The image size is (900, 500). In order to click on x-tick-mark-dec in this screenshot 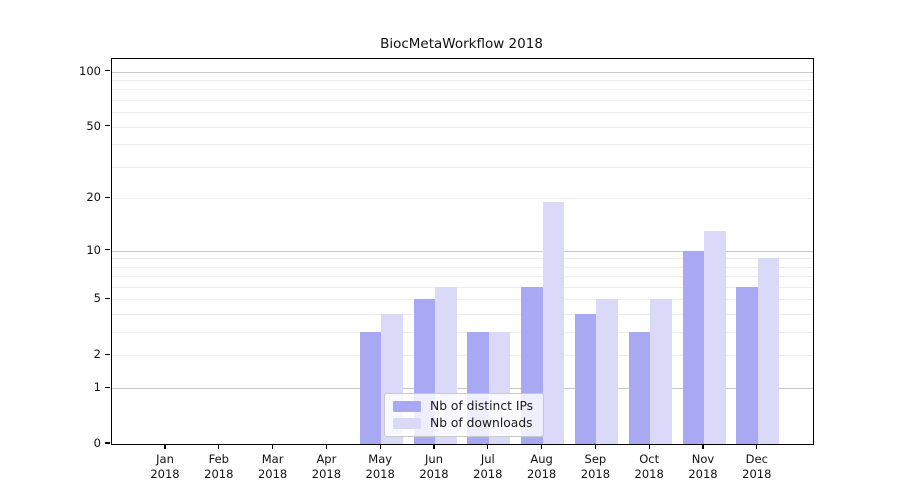, I will do `click(757, 446)`.